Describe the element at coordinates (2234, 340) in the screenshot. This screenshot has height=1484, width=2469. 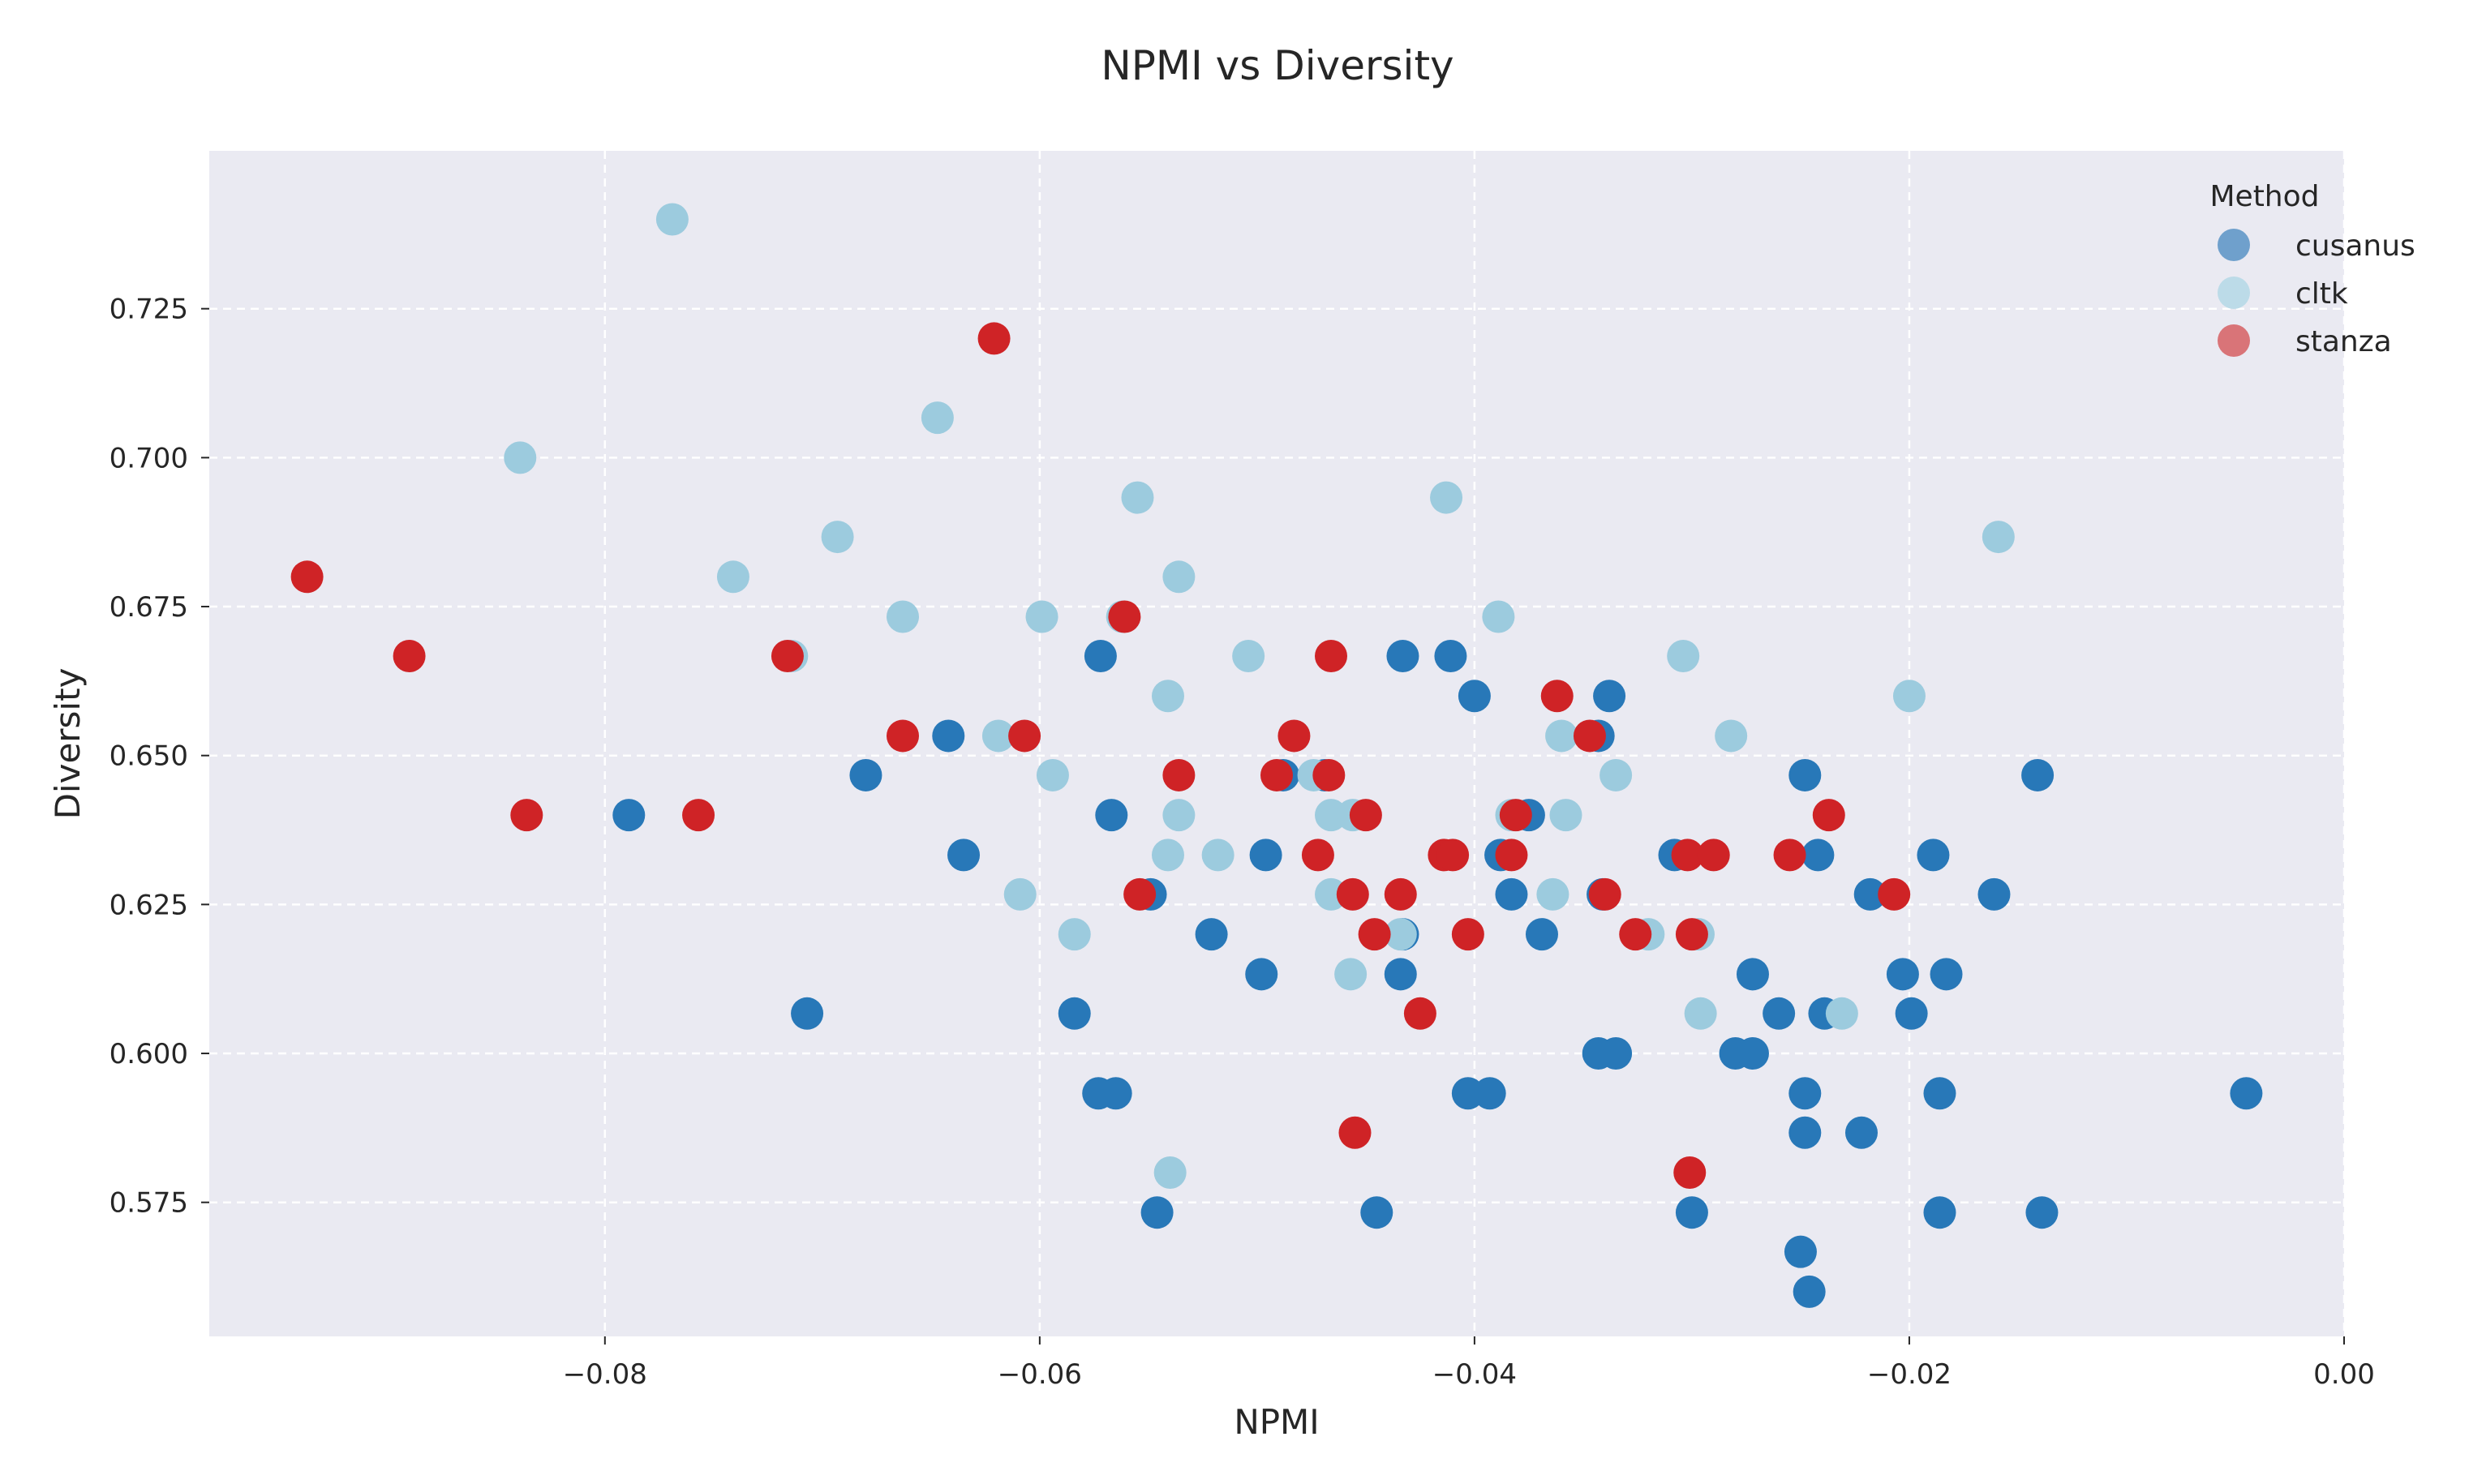
I see `legend-marker-stanza` at that location.